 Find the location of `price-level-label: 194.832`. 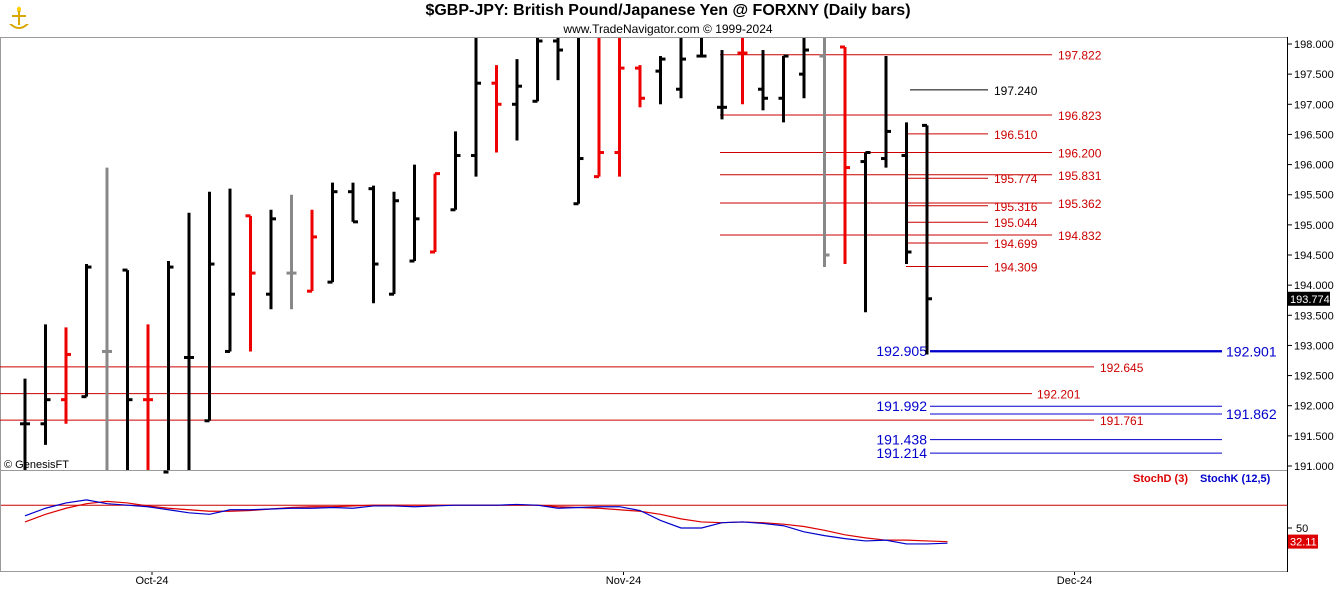

price-level-label: 194.832 is located at coordinates (1080, 236).